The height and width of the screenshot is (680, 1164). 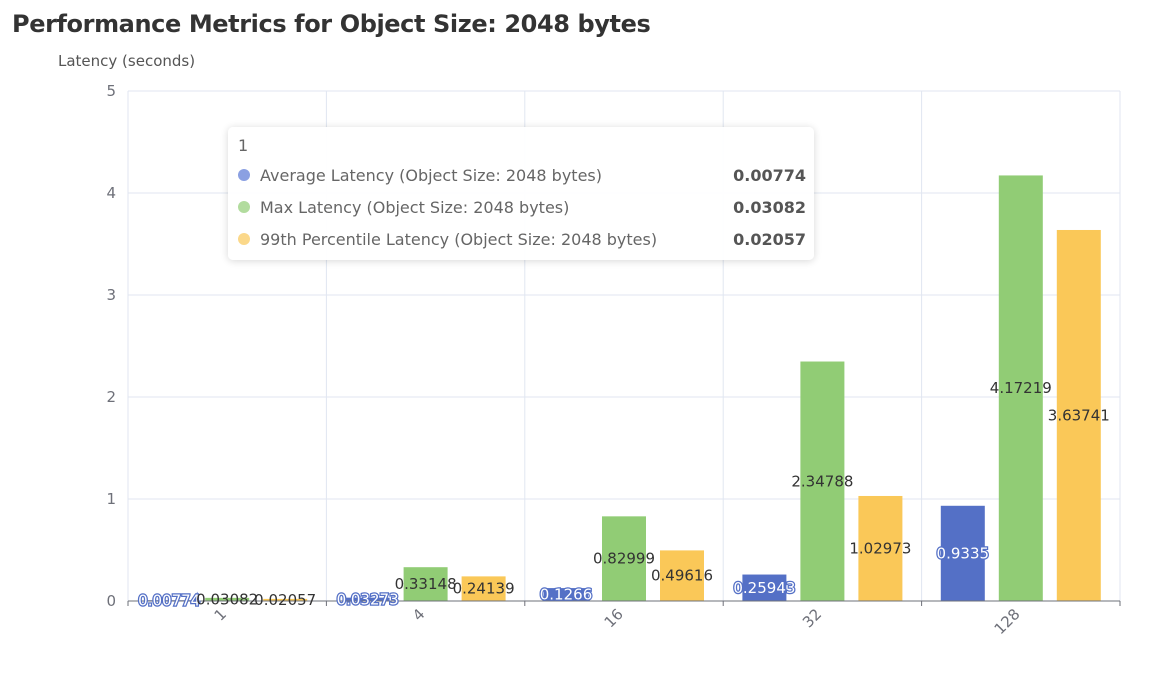 I want to click on data-label: 0.49616, so click(x=682, y=576).